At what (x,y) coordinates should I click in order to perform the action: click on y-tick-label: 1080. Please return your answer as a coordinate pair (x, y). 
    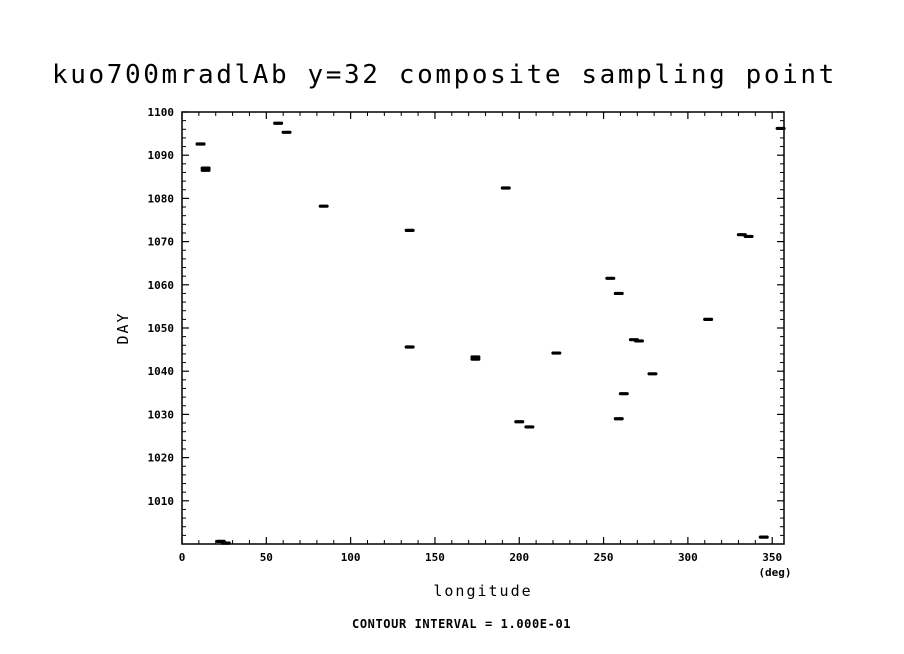
    Looking at the image, I should click on (161, 198).